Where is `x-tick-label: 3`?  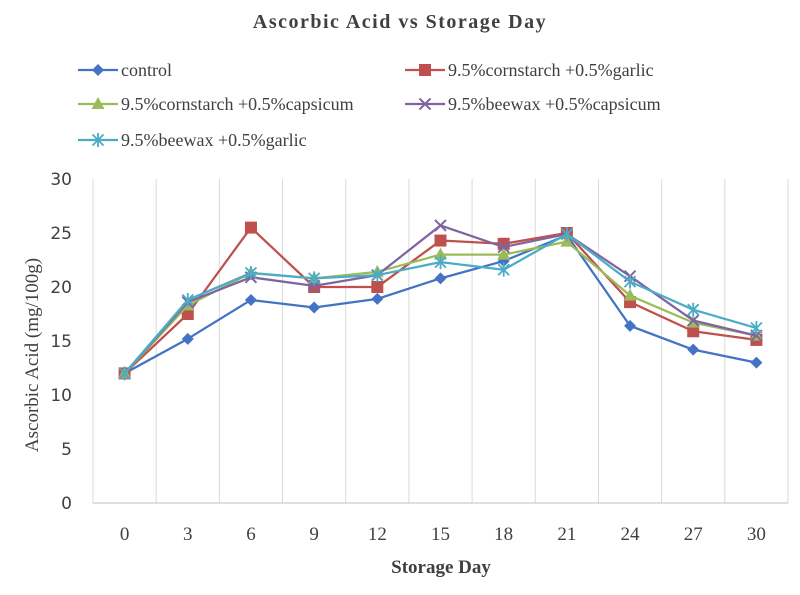 x-tick-label: 3 is located at coordinates (188, 534).